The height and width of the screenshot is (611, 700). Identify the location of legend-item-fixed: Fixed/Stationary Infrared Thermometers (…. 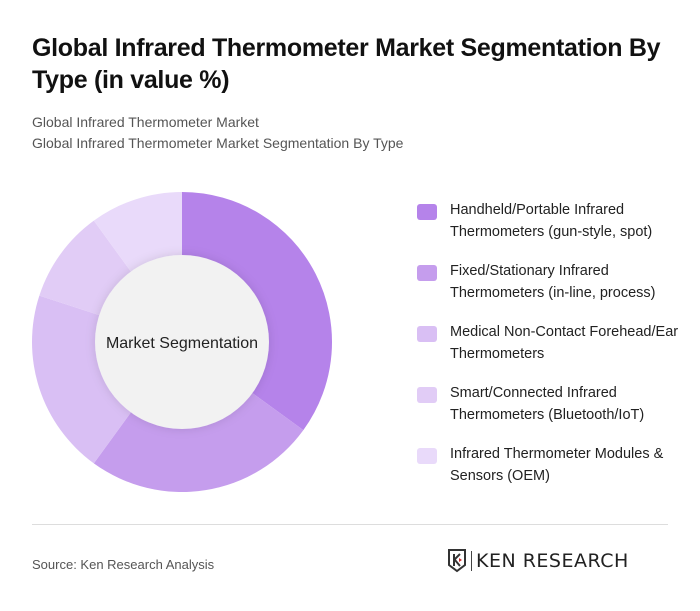
(557, 290).